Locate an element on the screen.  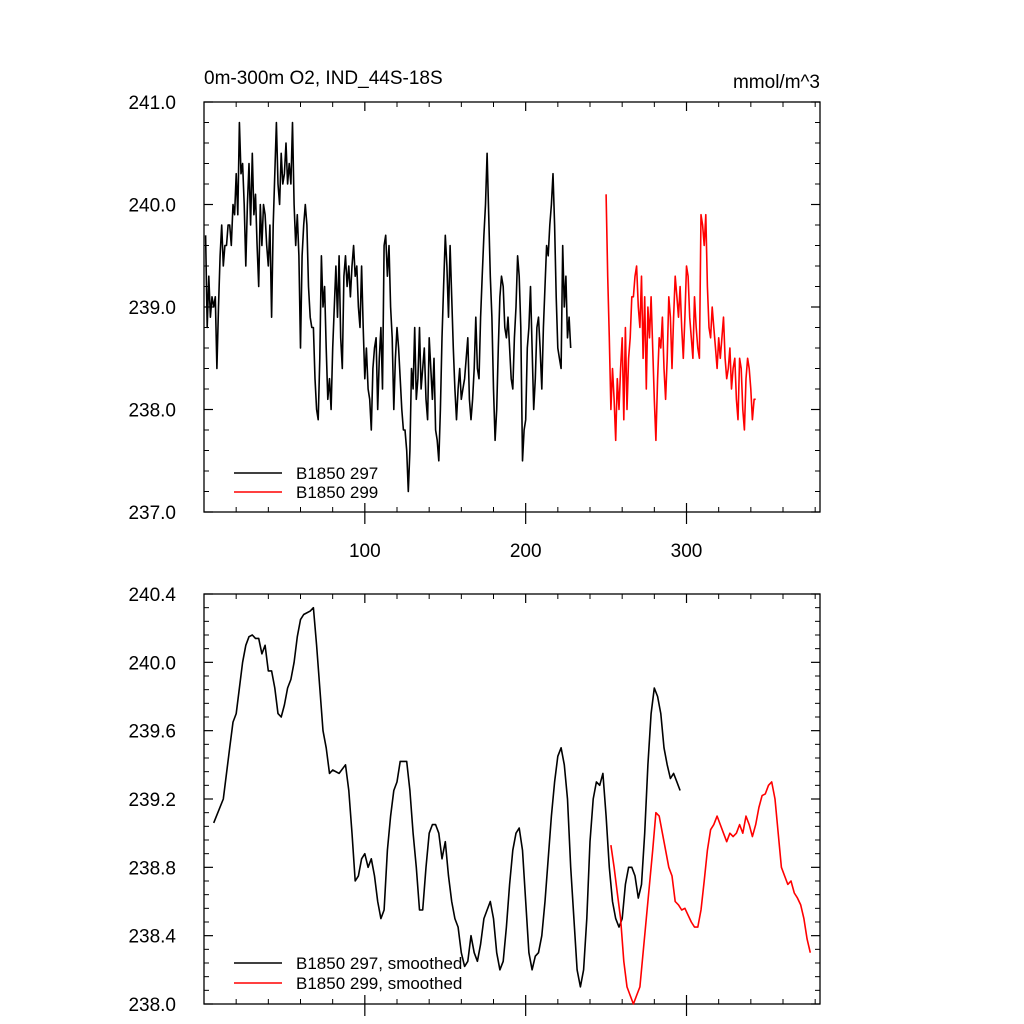
y-tick-label: 239.6 is located at coordinates (152, 732).